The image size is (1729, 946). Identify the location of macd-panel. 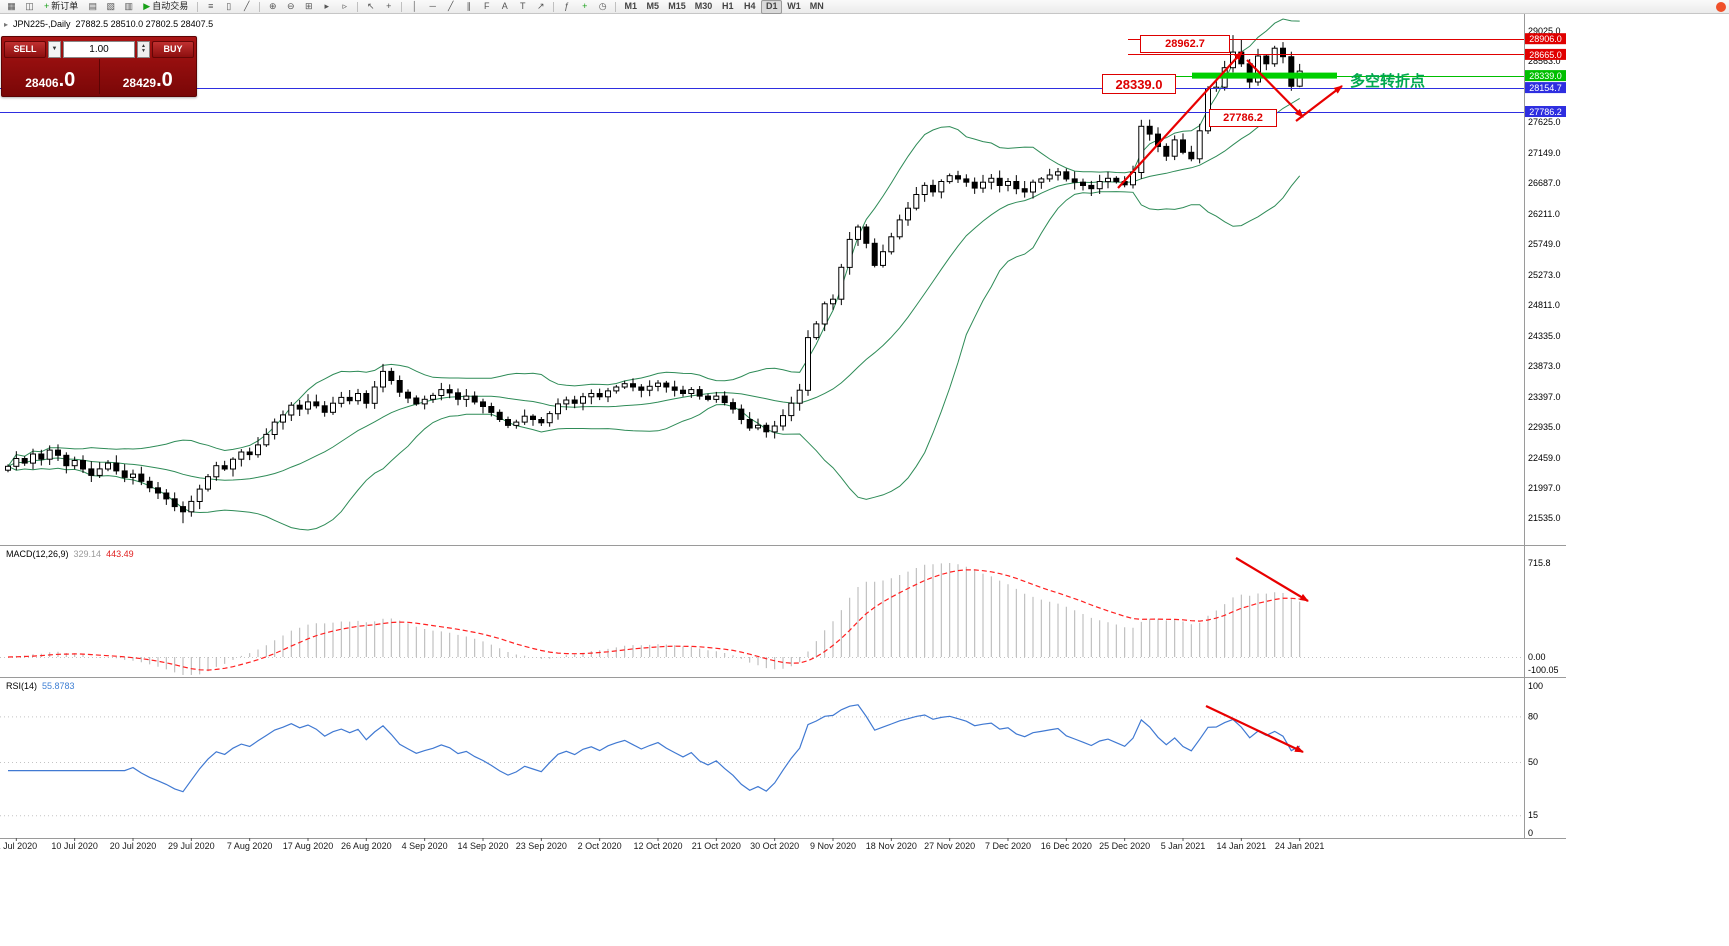
(654, 619).